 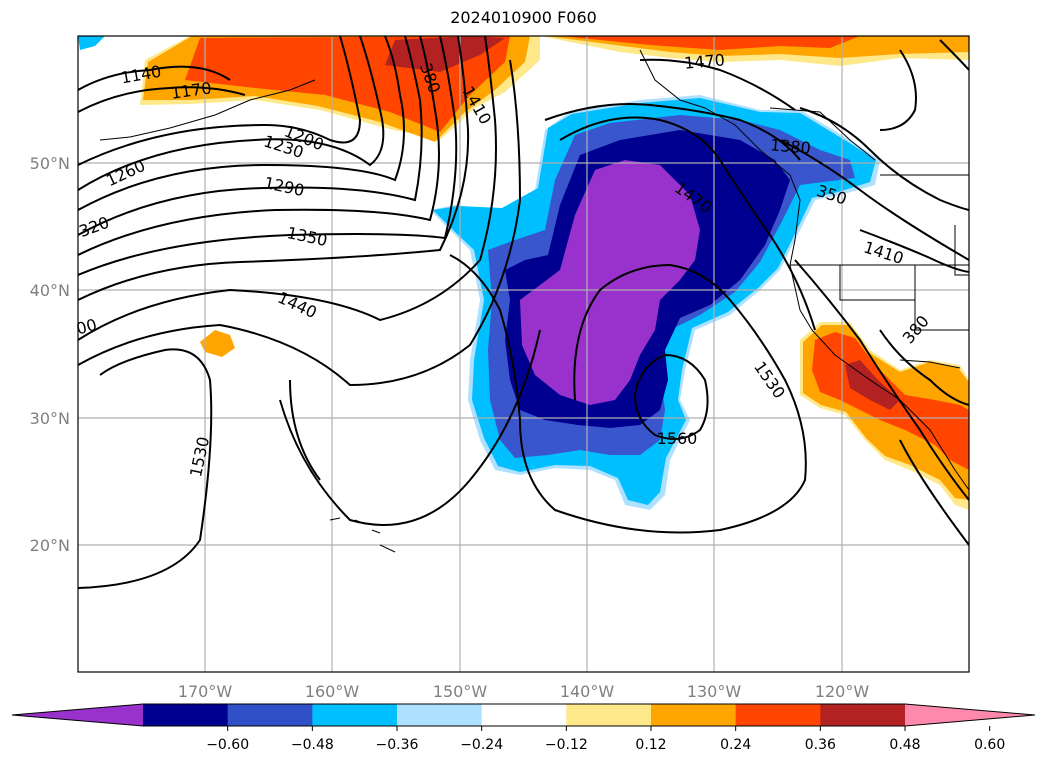 I want to click on contour-label-1380-east: 1380, so click(x=790, y=146).